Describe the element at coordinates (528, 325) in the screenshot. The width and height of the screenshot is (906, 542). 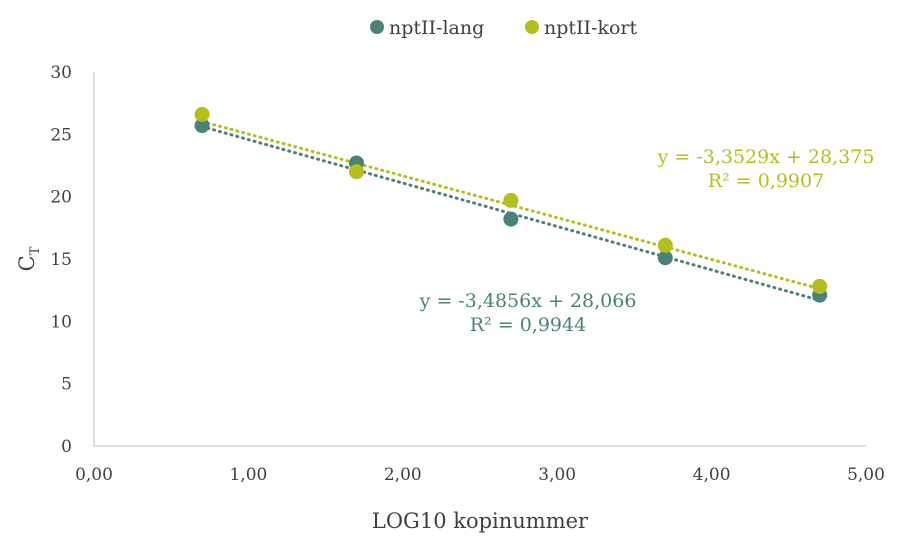
I see `r2-lang: R² = 0,9944` at that location.